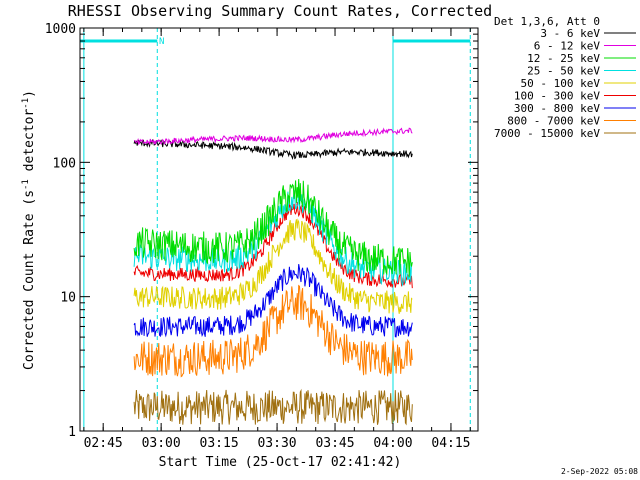  What do you see at coordinates (276, 443) in the screenshot?
I see `x-tick-label: 03:30` at bounding box center [276, 443].